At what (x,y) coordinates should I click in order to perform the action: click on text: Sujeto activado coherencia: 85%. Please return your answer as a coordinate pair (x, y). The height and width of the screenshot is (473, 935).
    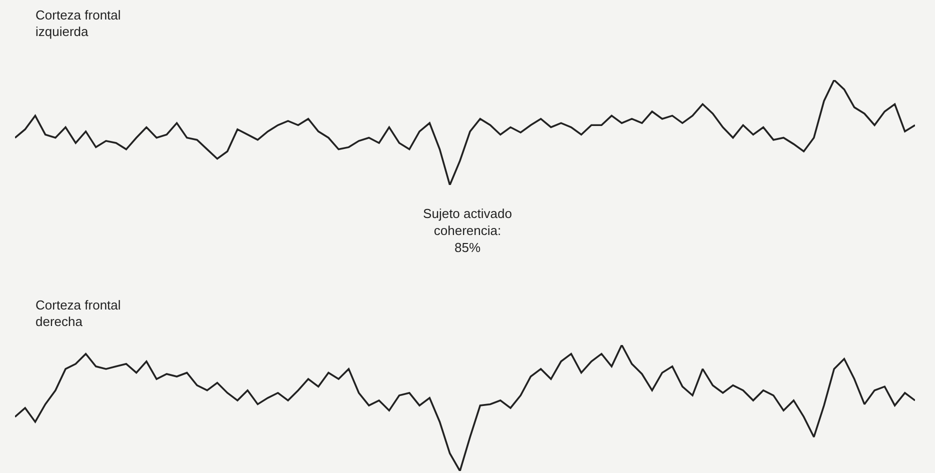
    Looking at the image, I should click on (467, 230).